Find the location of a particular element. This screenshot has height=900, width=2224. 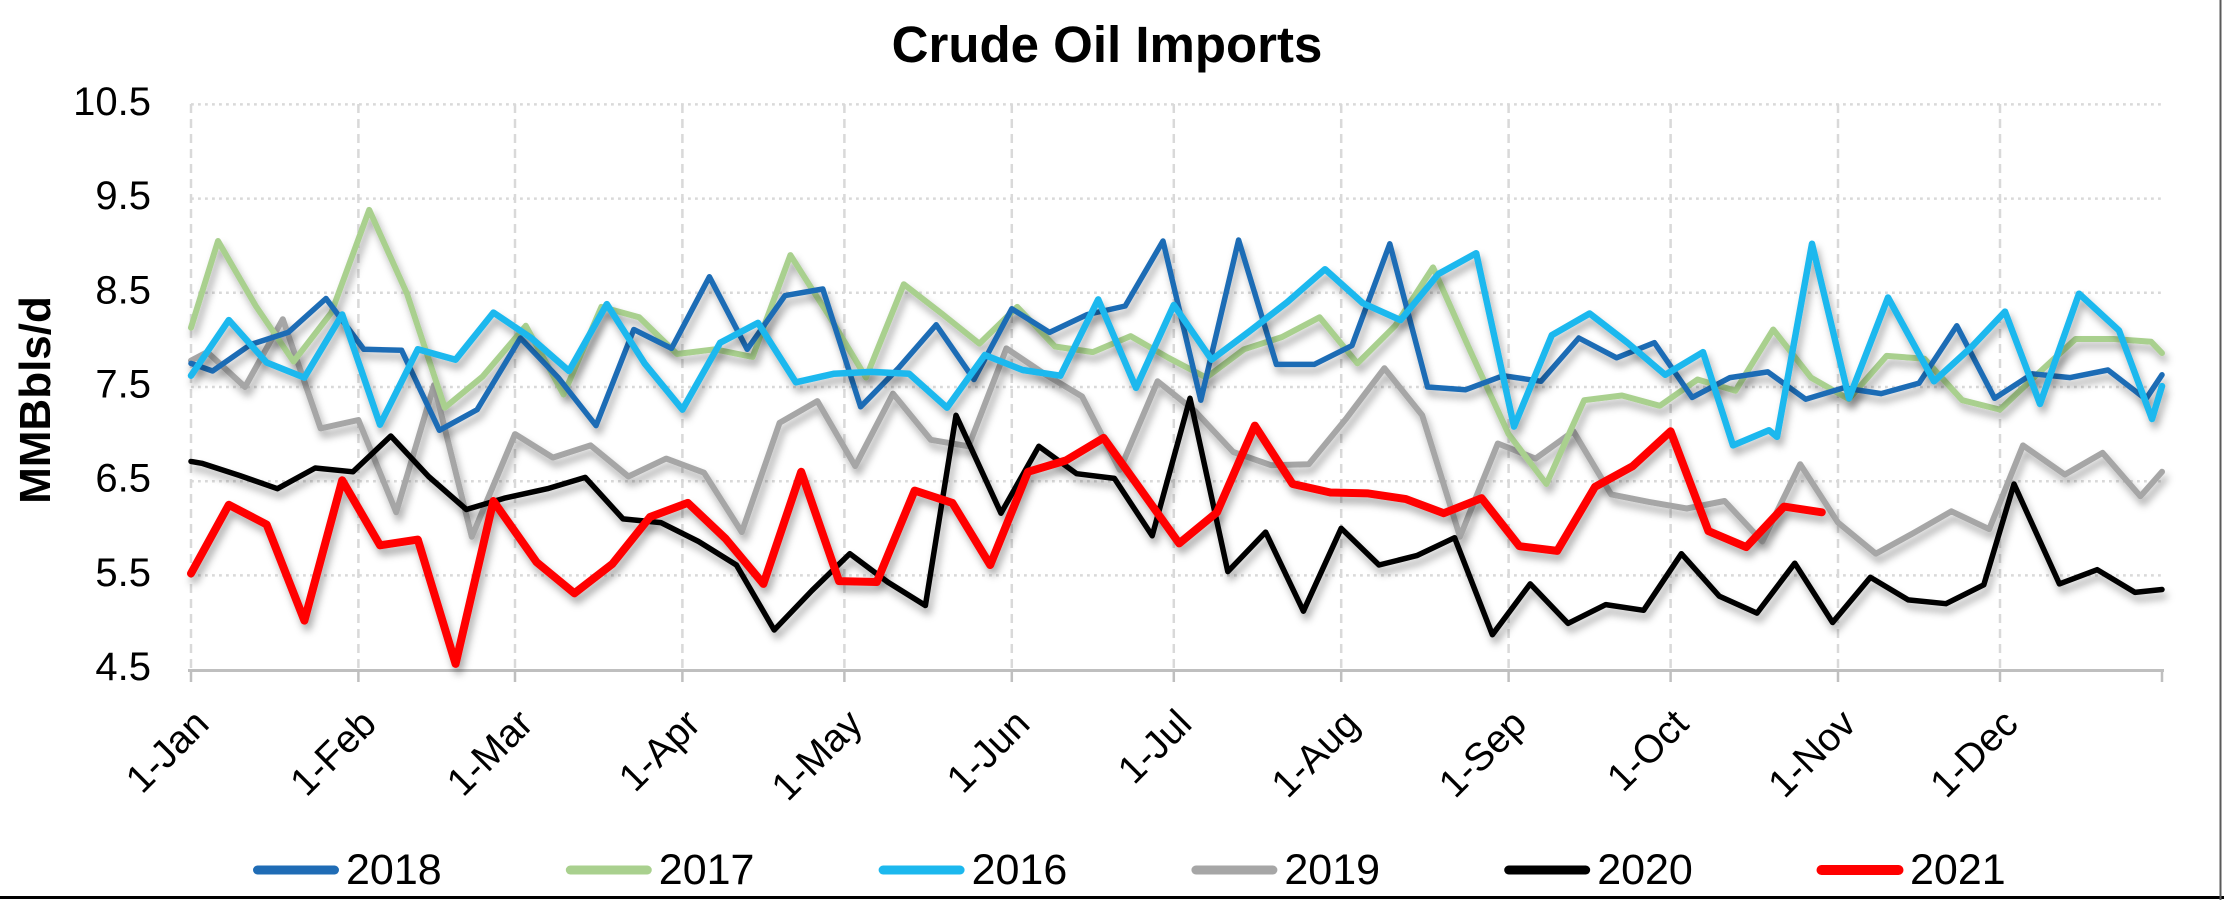

svg-text: 4.5 is located at coordinates (123, 667).